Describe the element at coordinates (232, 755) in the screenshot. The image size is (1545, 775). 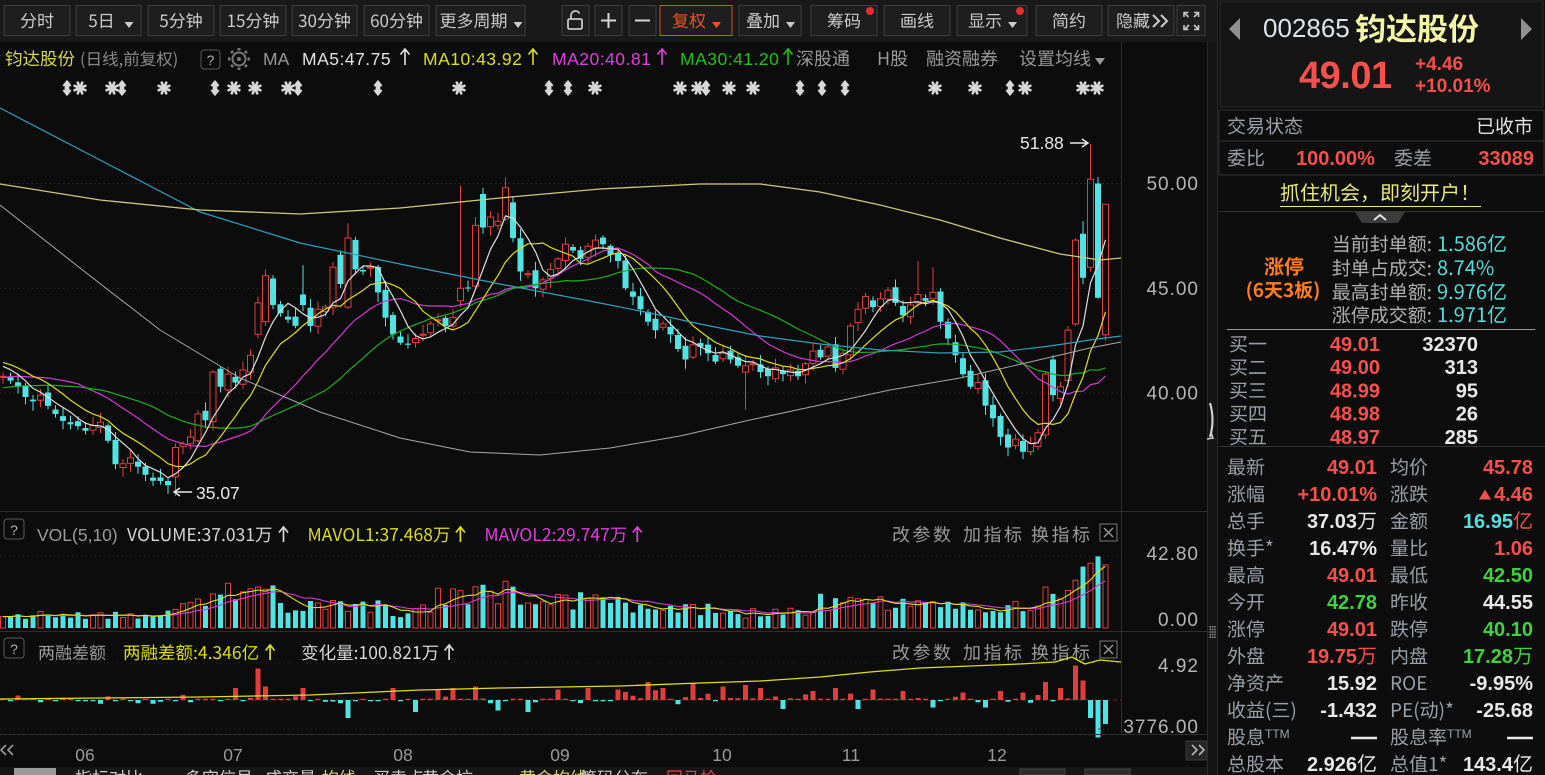
I see `svg-text: 07` at that location.